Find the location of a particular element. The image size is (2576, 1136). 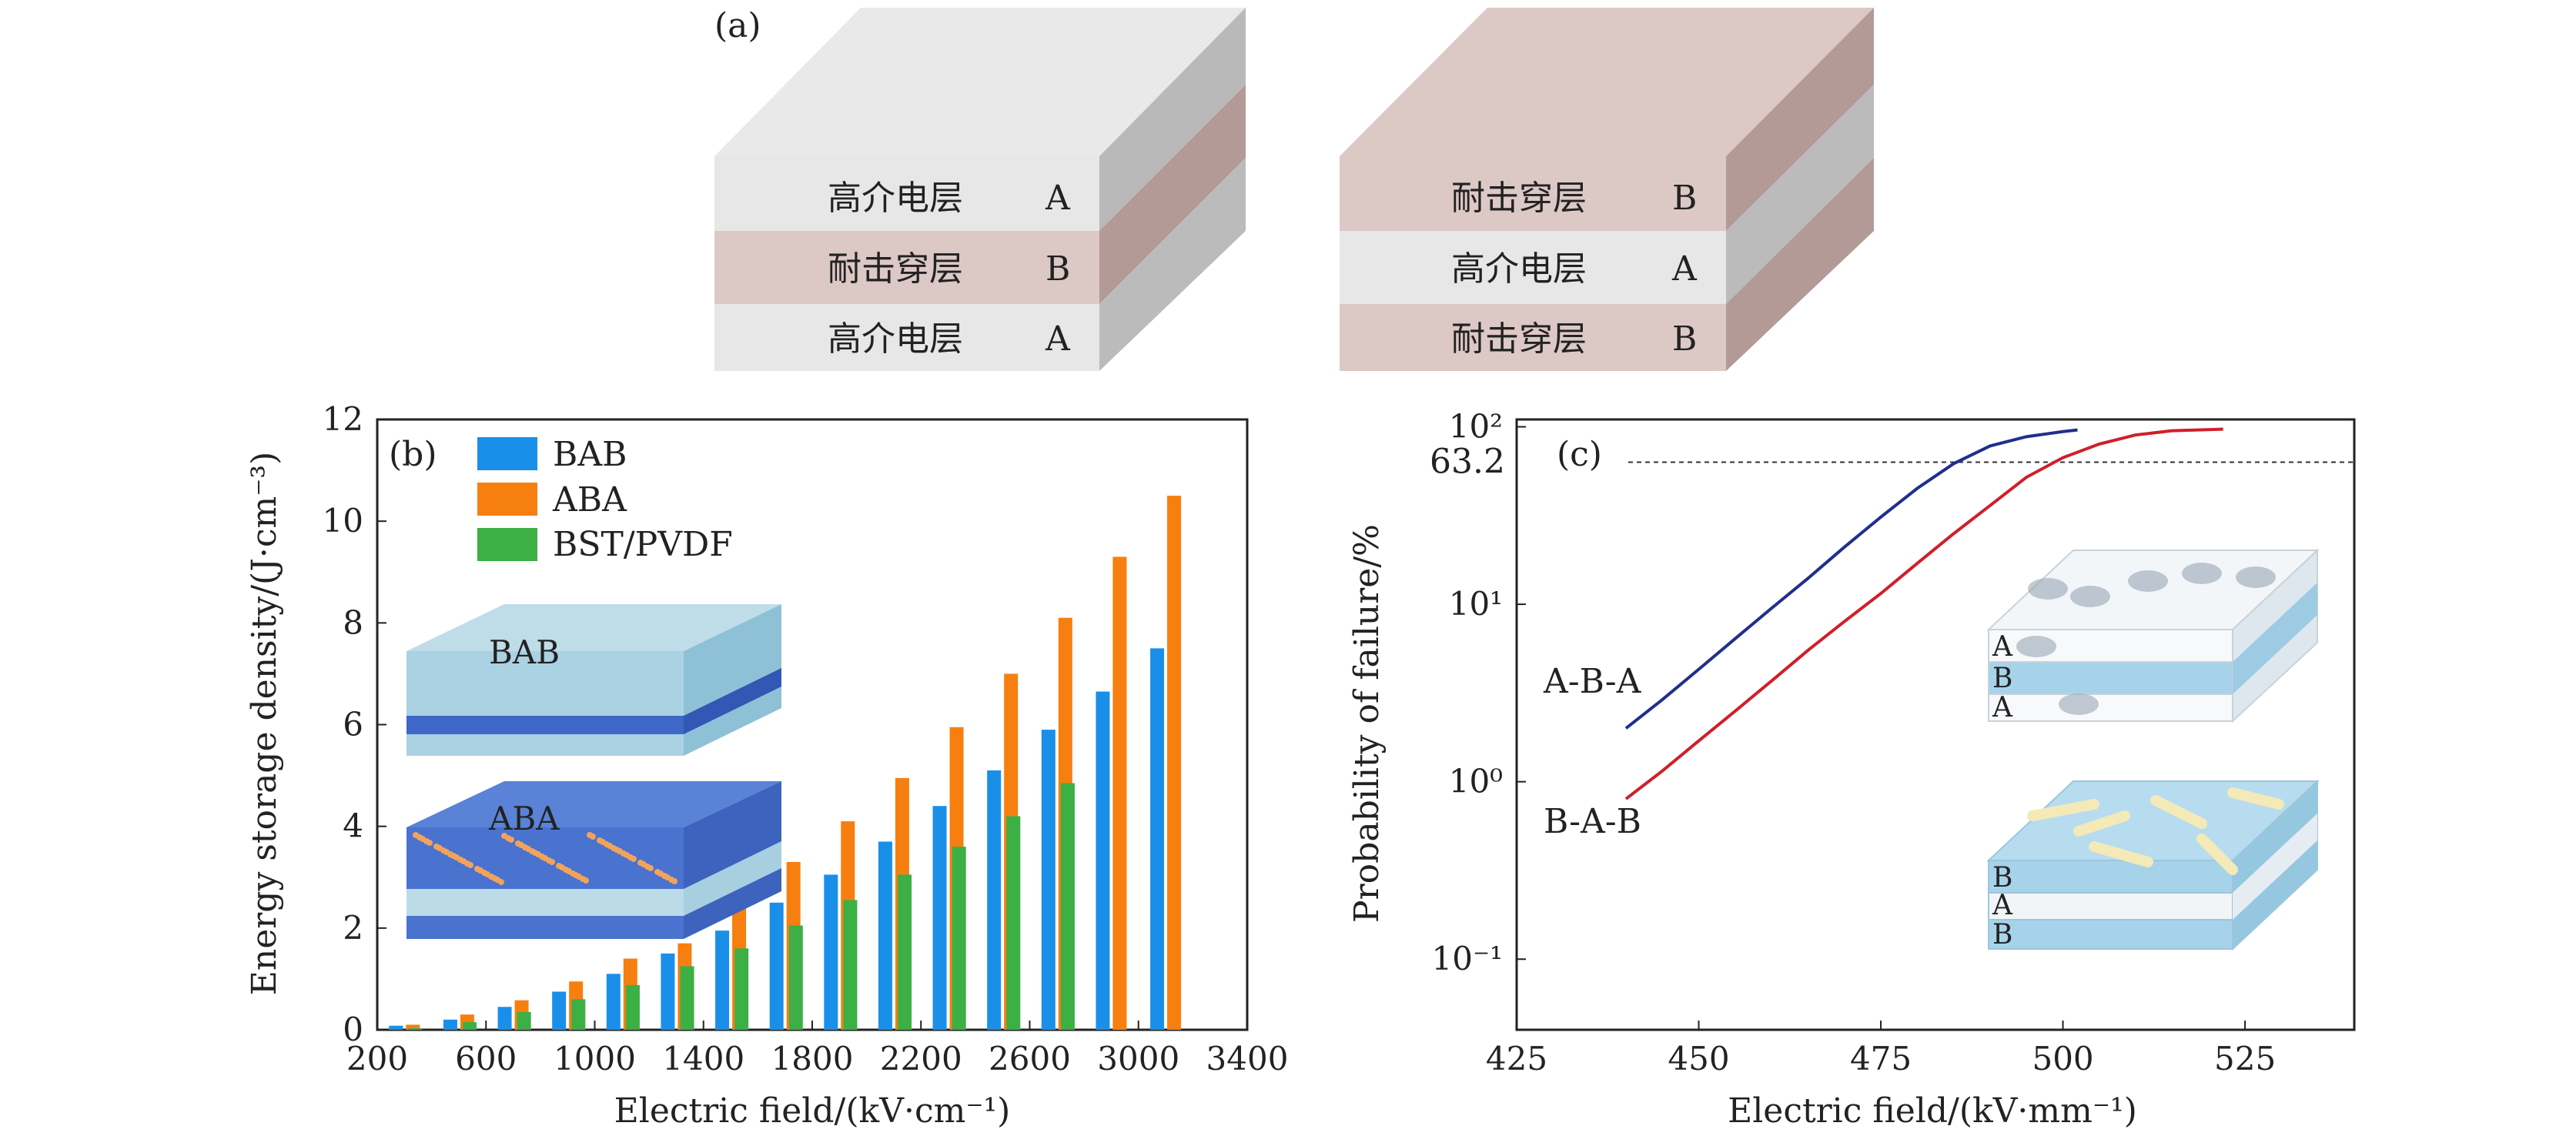

bar-aba is located at coordinates (413, 1027).